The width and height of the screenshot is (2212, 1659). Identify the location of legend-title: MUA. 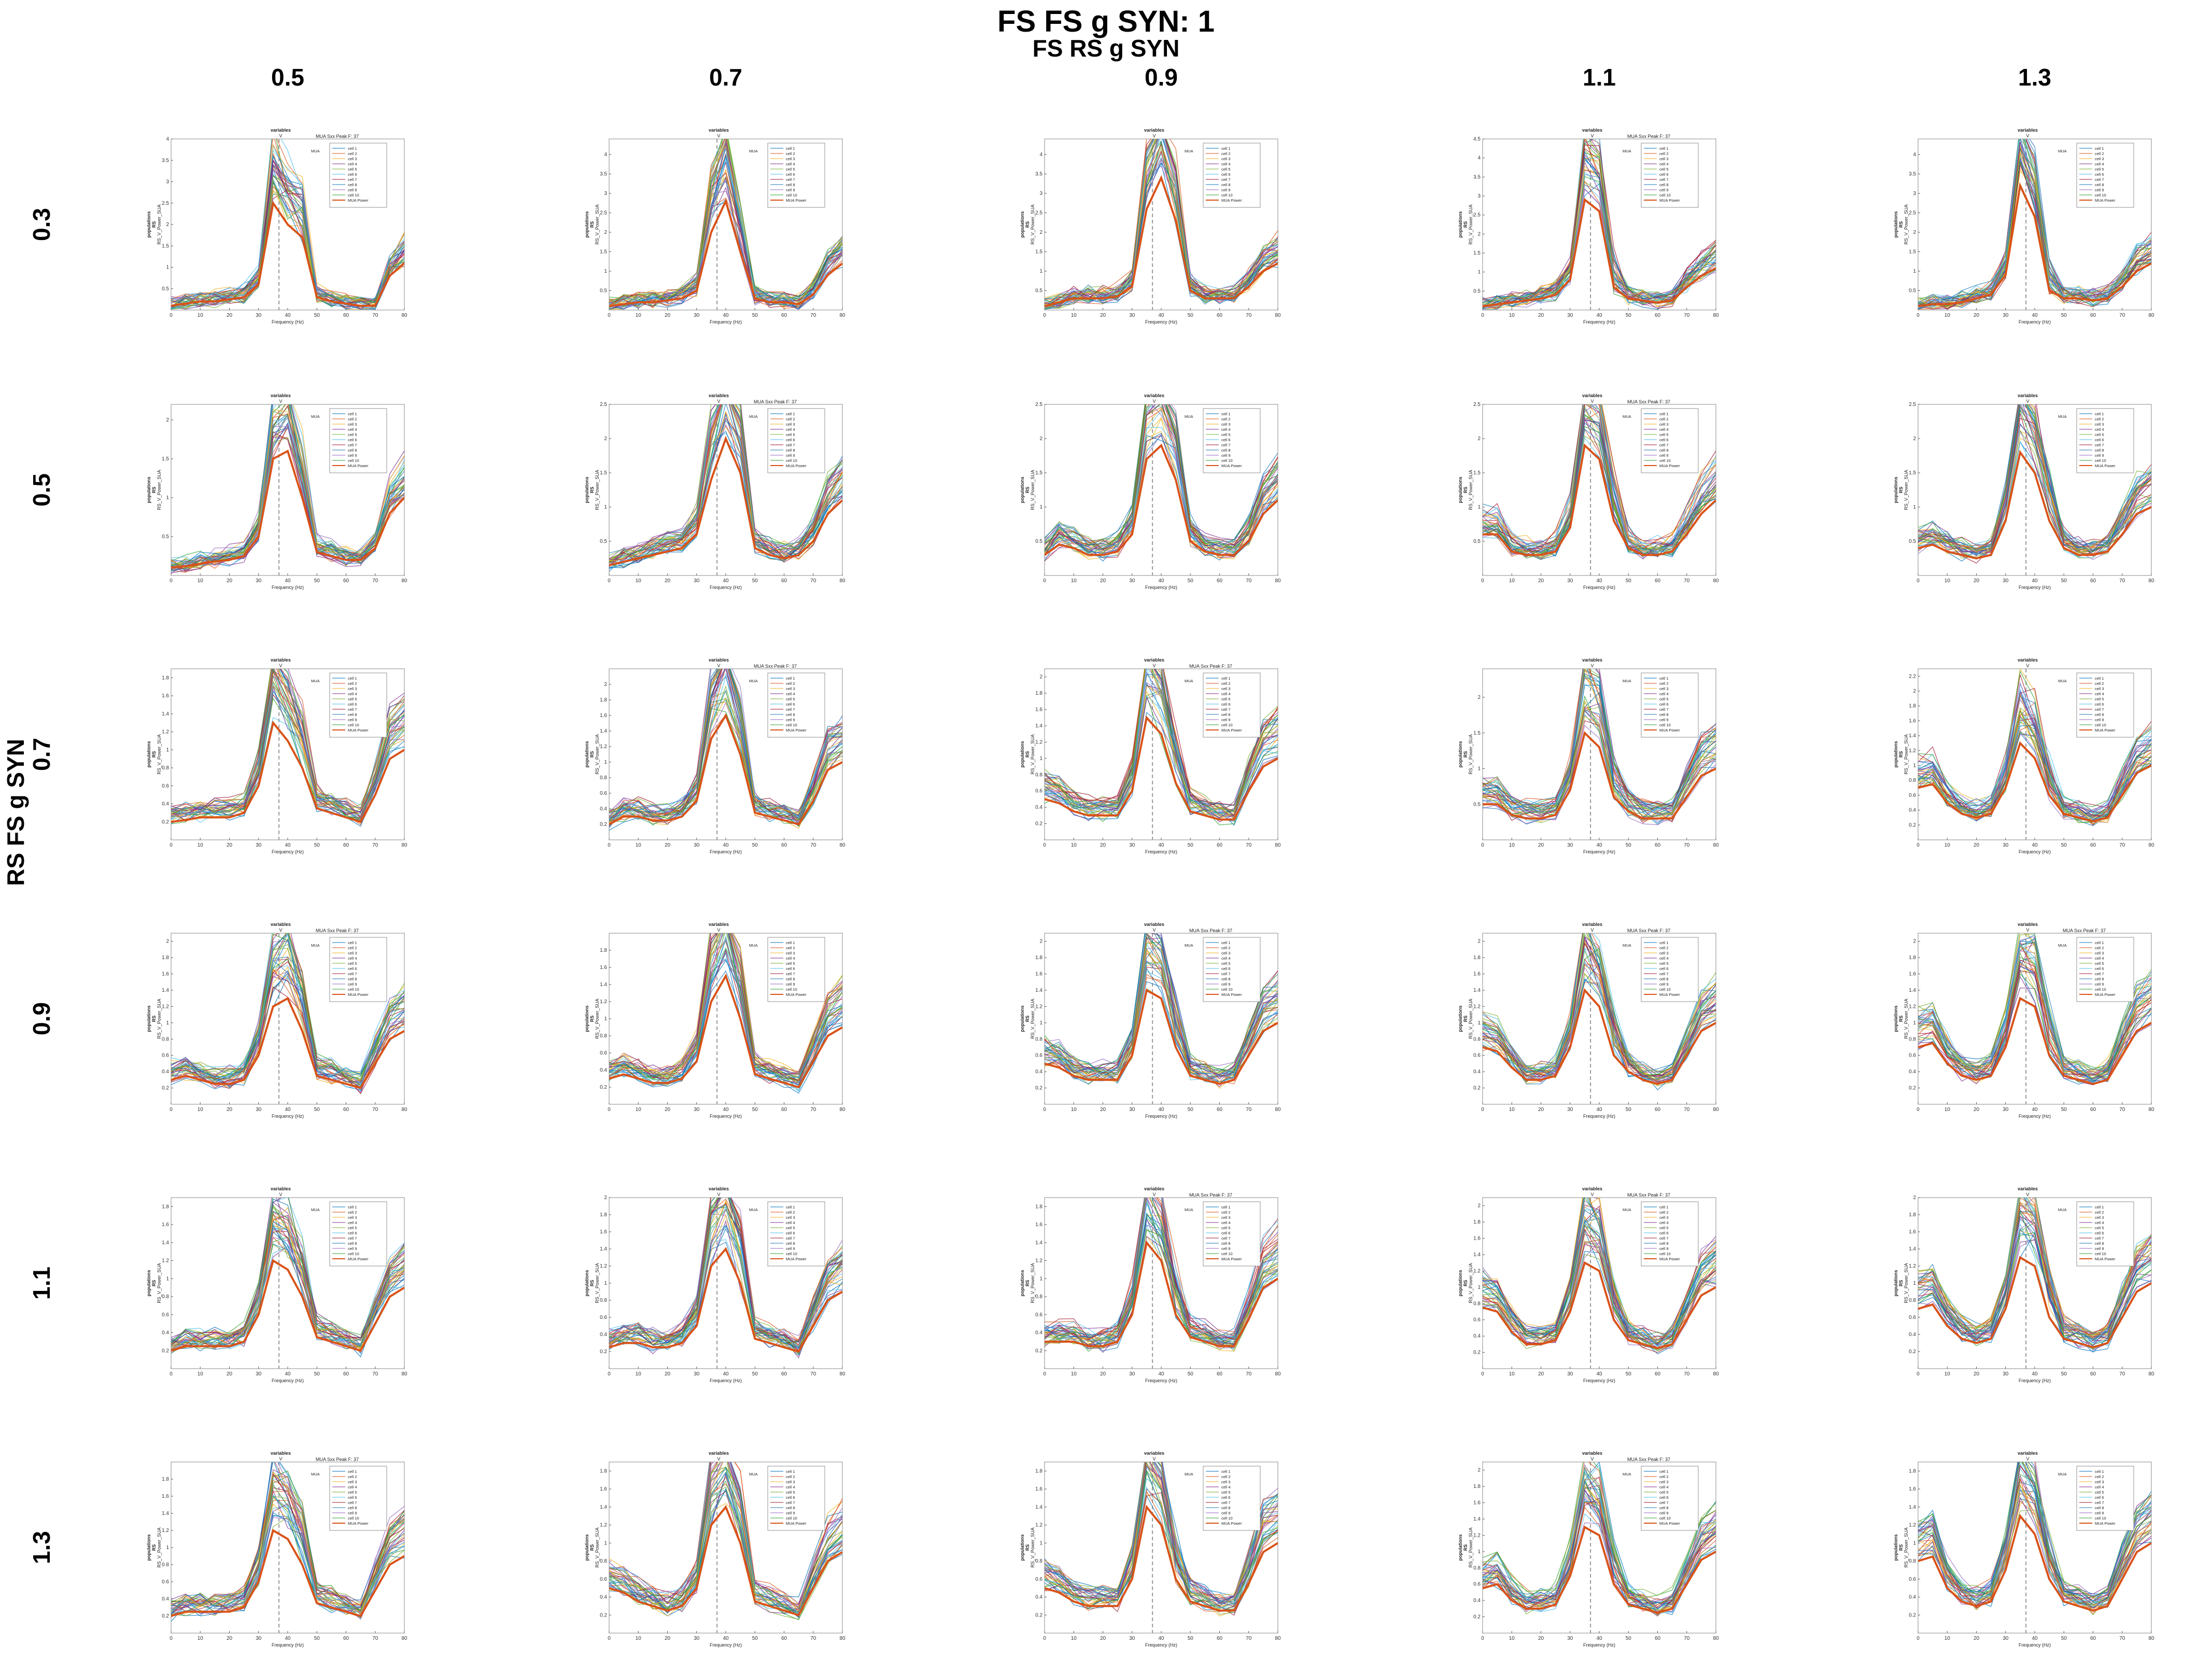
(1627, 681).